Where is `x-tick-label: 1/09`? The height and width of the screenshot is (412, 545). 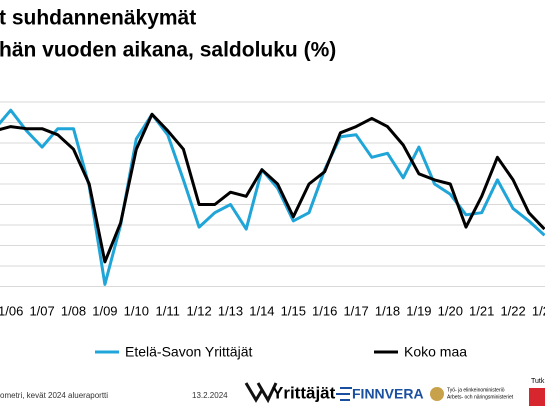 x-tick-label: 1/09 is located at coordinates (104, 310).